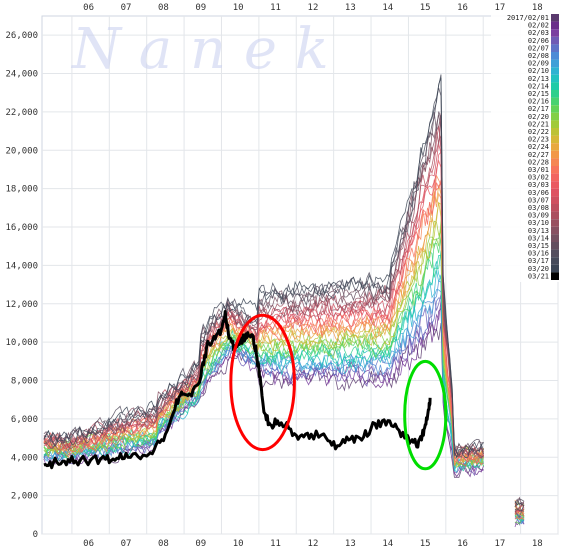 The width and height of the screenshot is (568, 549). I want to click on x-tick-label-bottom: 11, so click(275, 544).